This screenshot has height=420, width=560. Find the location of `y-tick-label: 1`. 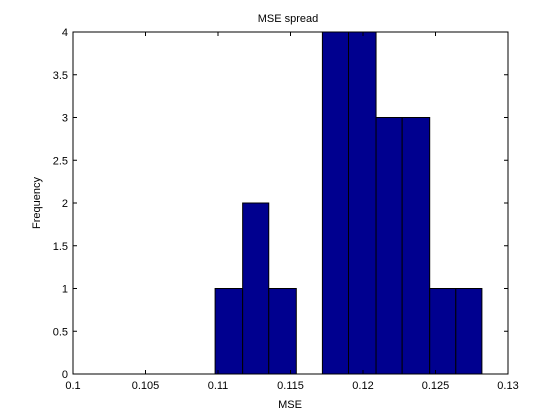

y-tick-label: 1 is located at coordinates (65, 290).